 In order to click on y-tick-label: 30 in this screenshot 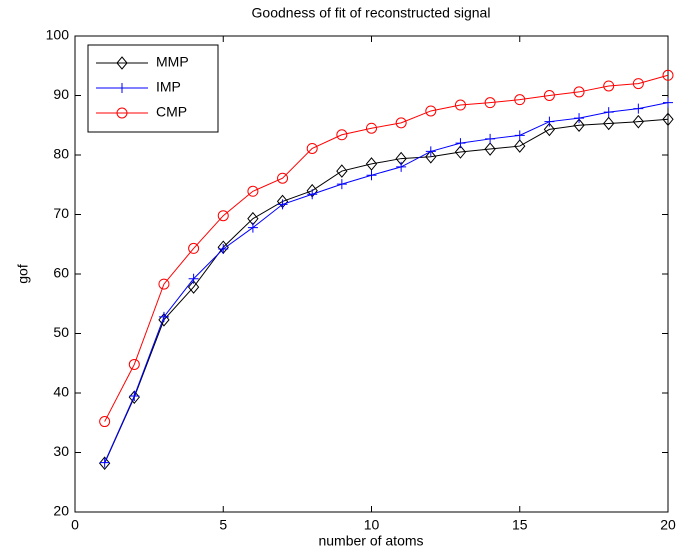, I will do `click(61, 451)`.